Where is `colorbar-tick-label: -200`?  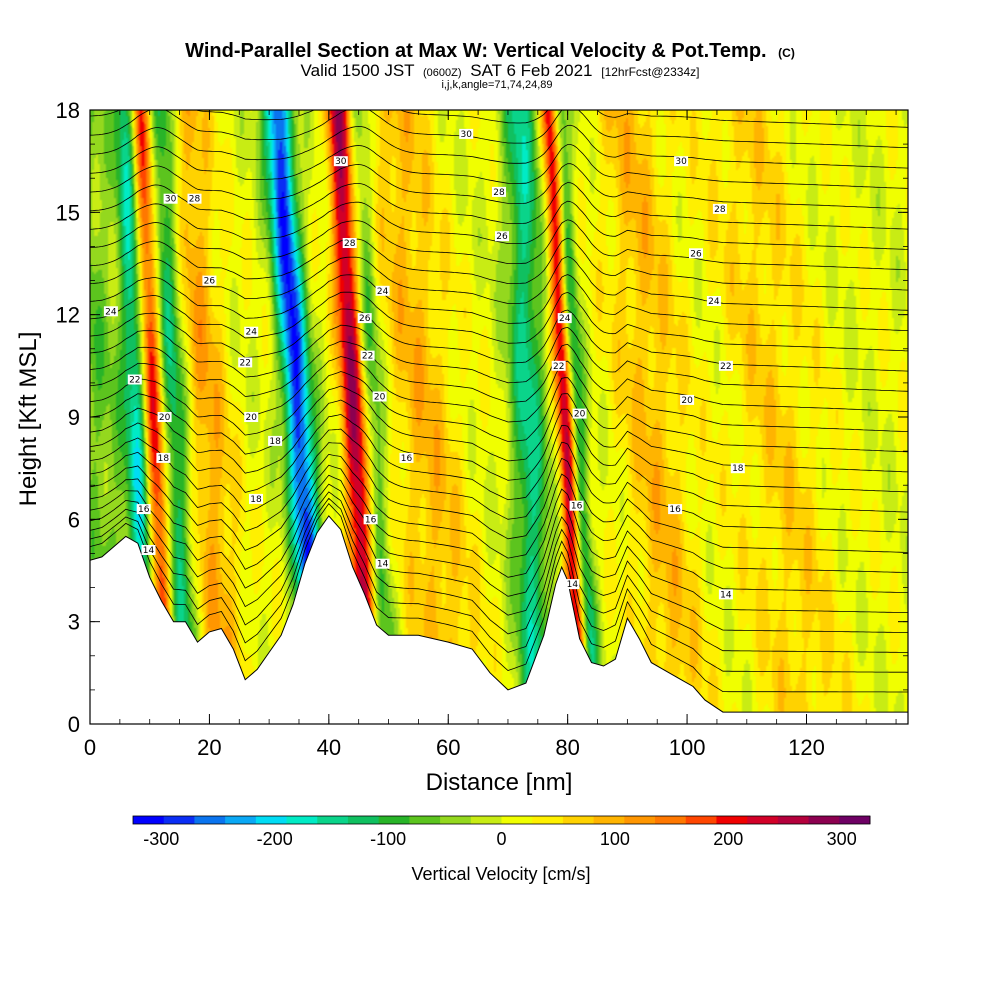
colorbar-tick-label: -200 is located at coordinates (275, 839).